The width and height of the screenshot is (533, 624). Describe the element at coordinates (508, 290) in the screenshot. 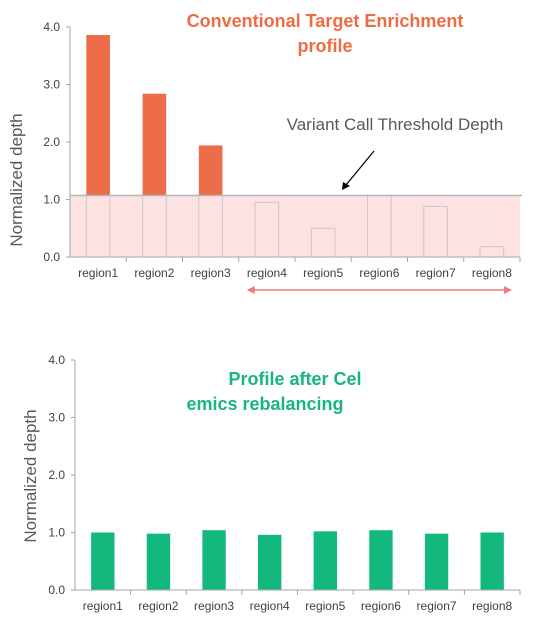

I see `range-arrow-head-right` at that location.